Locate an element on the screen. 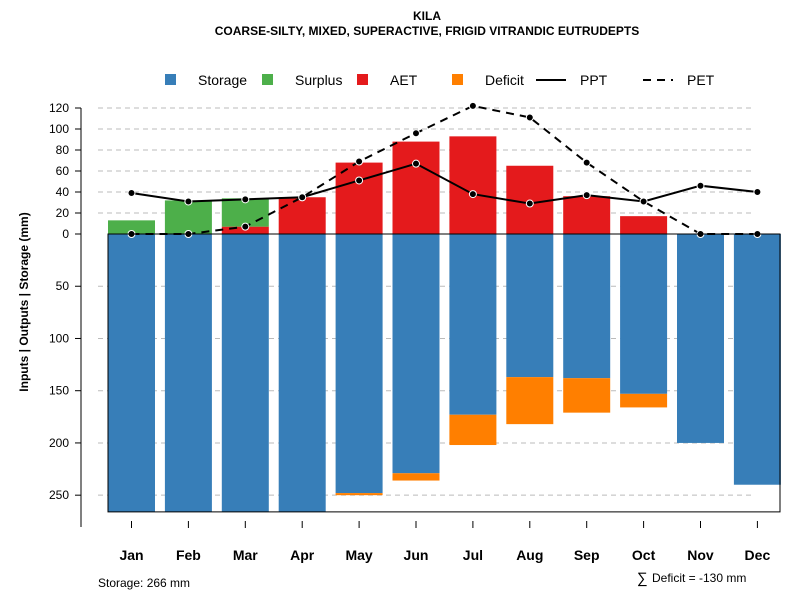 Image resolution: width=800 pixels, height=600 pixels. deficit-footer: Deficit = -130 mm is located at coordinates (699, 578).